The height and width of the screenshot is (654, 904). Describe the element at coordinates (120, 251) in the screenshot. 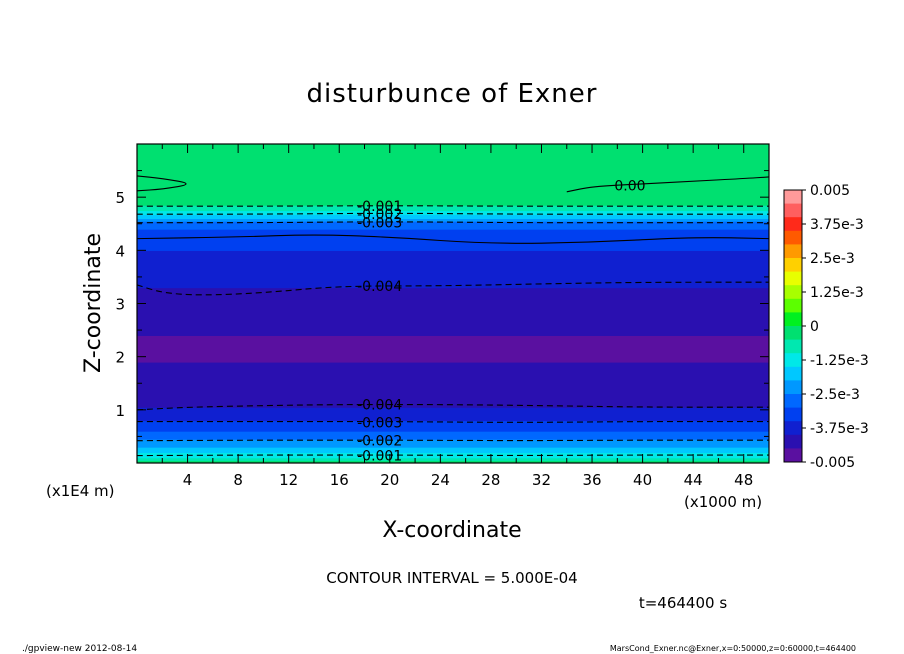

I see `y-tick-label: 4` at that location.